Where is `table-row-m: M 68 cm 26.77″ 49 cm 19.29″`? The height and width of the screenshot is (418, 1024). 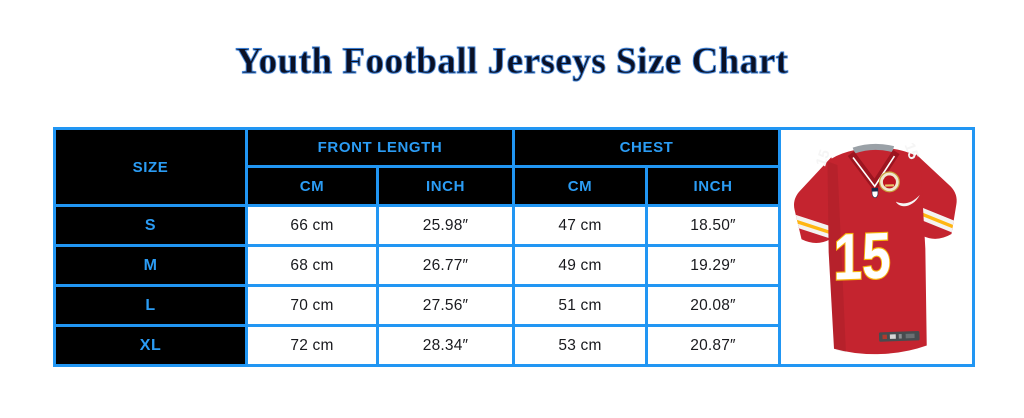 table-row-m: M 68 cm 26.77″ 49 cm 19.29″ is located at coordinates (513, 265).